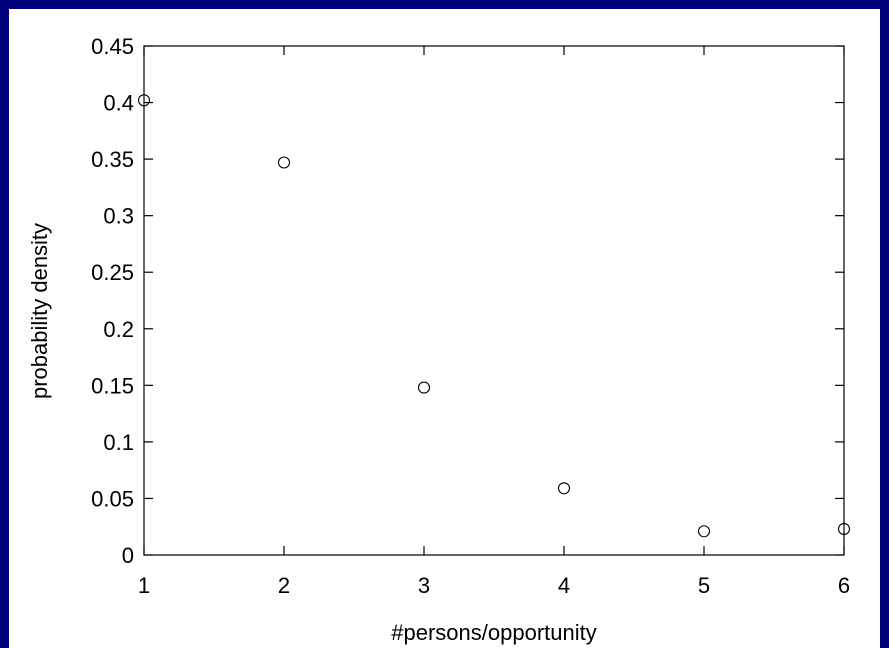 The image size is (889, 648). Describe the element at coordinates (112, 385) in the screenshot. I see `y-tick-label: 0.15` at that location.